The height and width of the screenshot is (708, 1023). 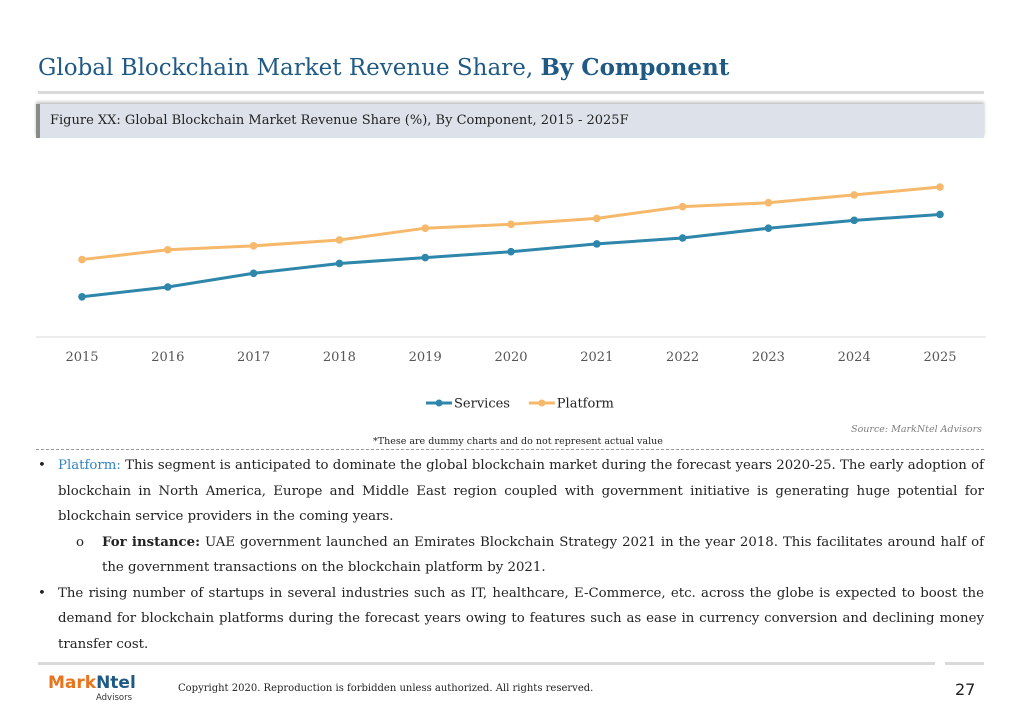 I want to click on x-tick-label: 2016, so click(x=167, y=357).